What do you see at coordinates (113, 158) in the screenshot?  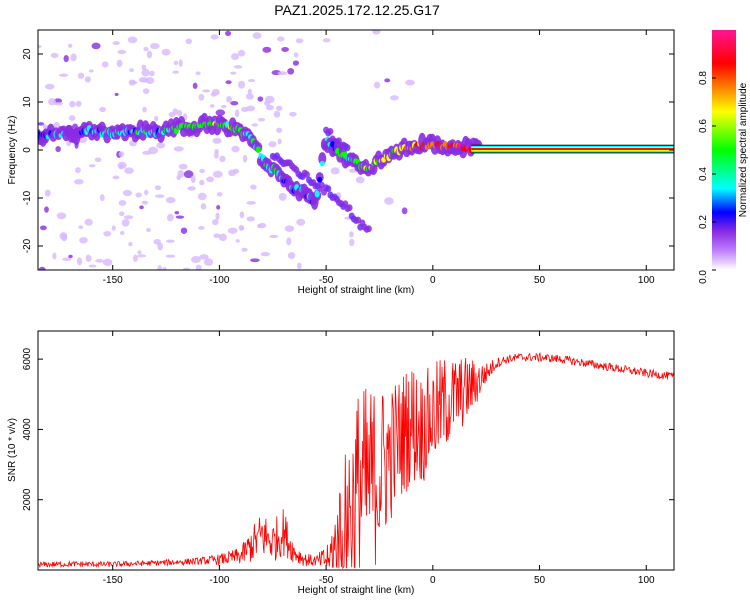 I see `spectrogram-x-tick: -150` at bounding box center [113, 158].